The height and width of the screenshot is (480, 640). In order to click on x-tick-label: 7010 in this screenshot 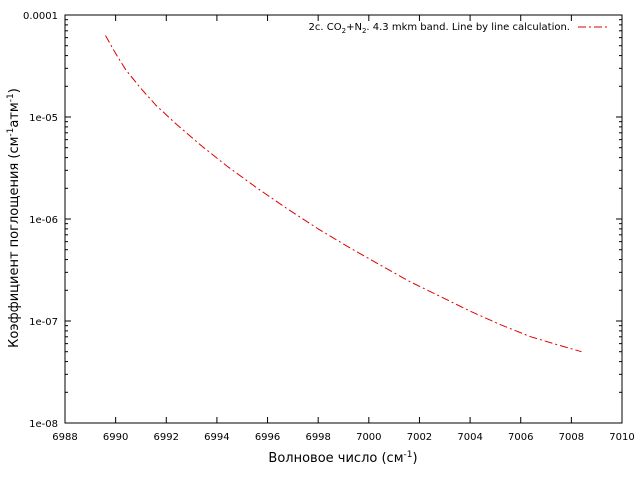, I will do `click(621, 437)`.